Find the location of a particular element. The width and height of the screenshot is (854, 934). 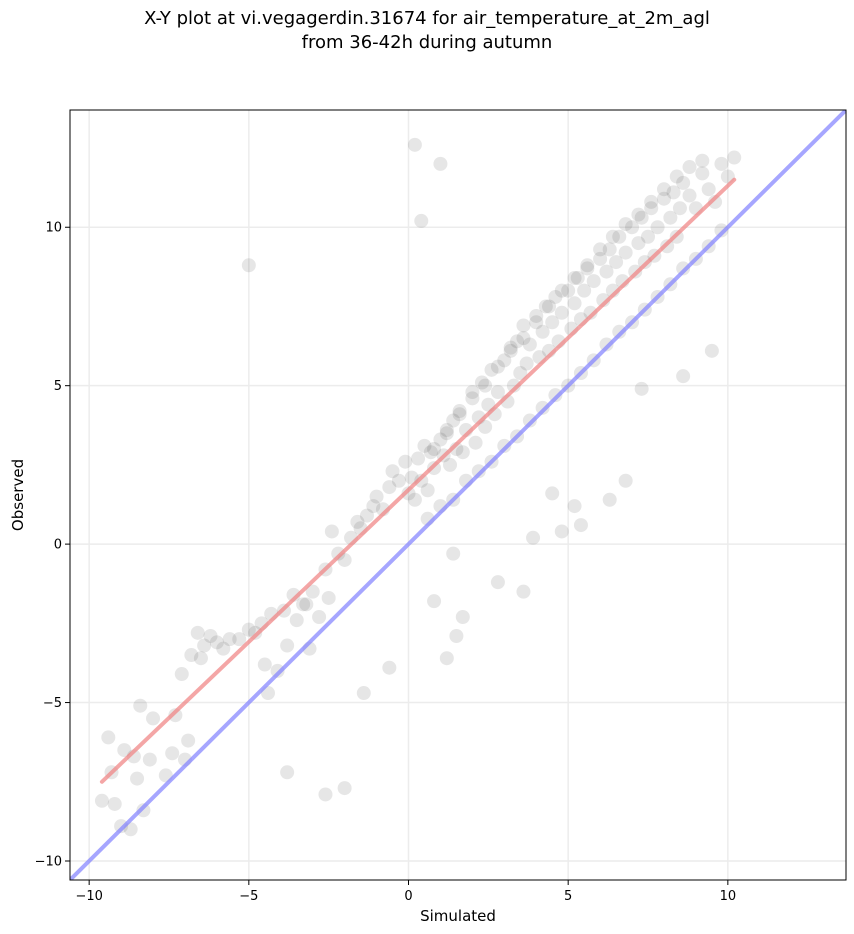

y-tick-label: 0 is located at coordinates (58, 545).